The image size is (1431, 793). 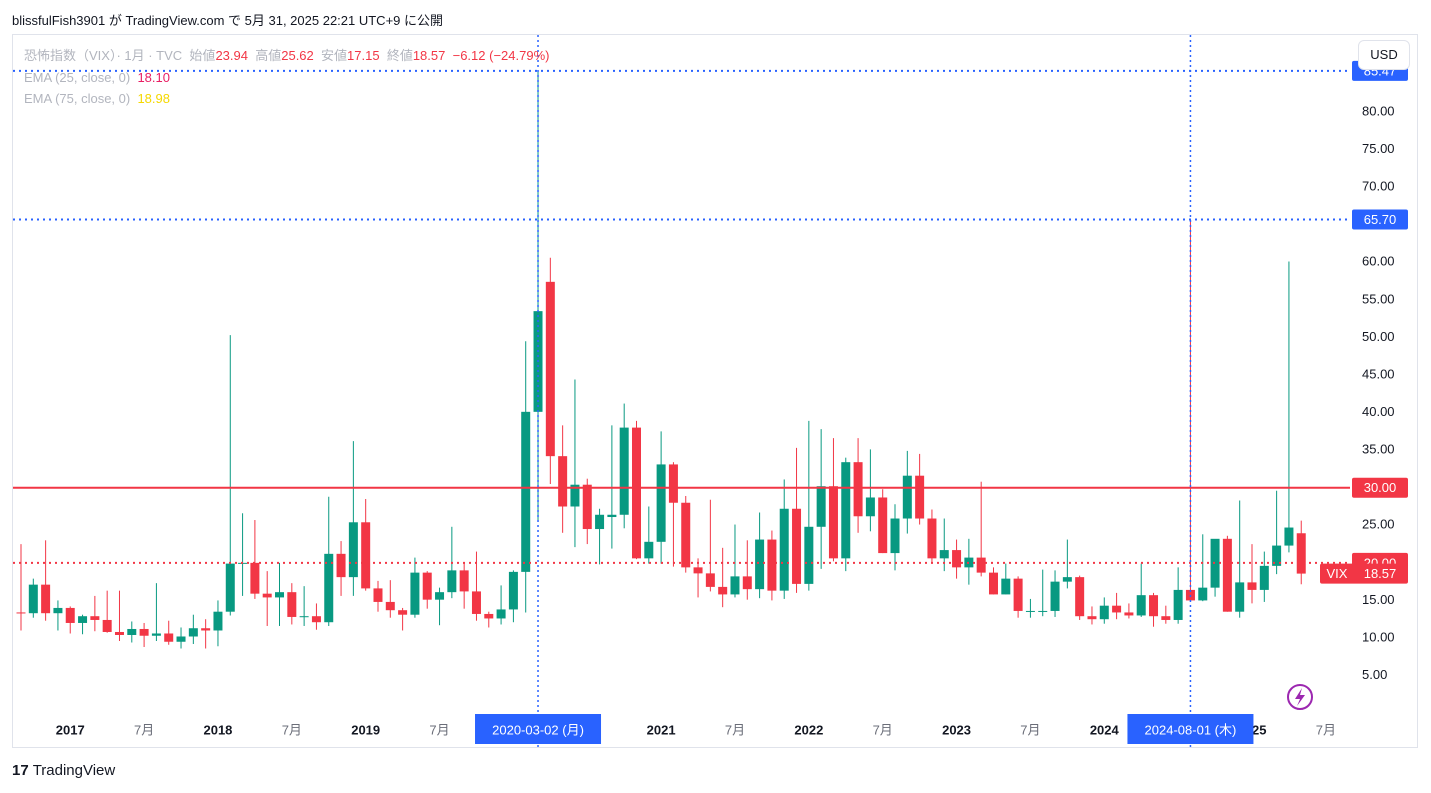 I want to click on y-tick-label: 55.00, so click(x=1378, y=298).